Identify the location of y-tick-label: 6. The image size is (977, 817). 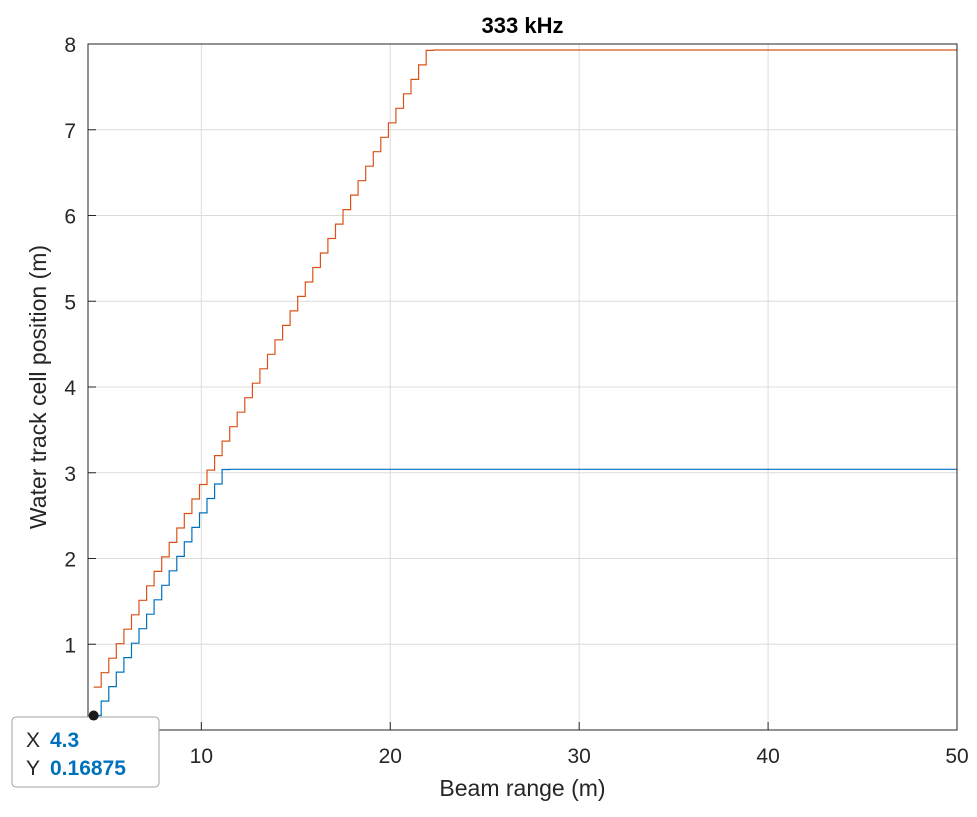
(70, 217).